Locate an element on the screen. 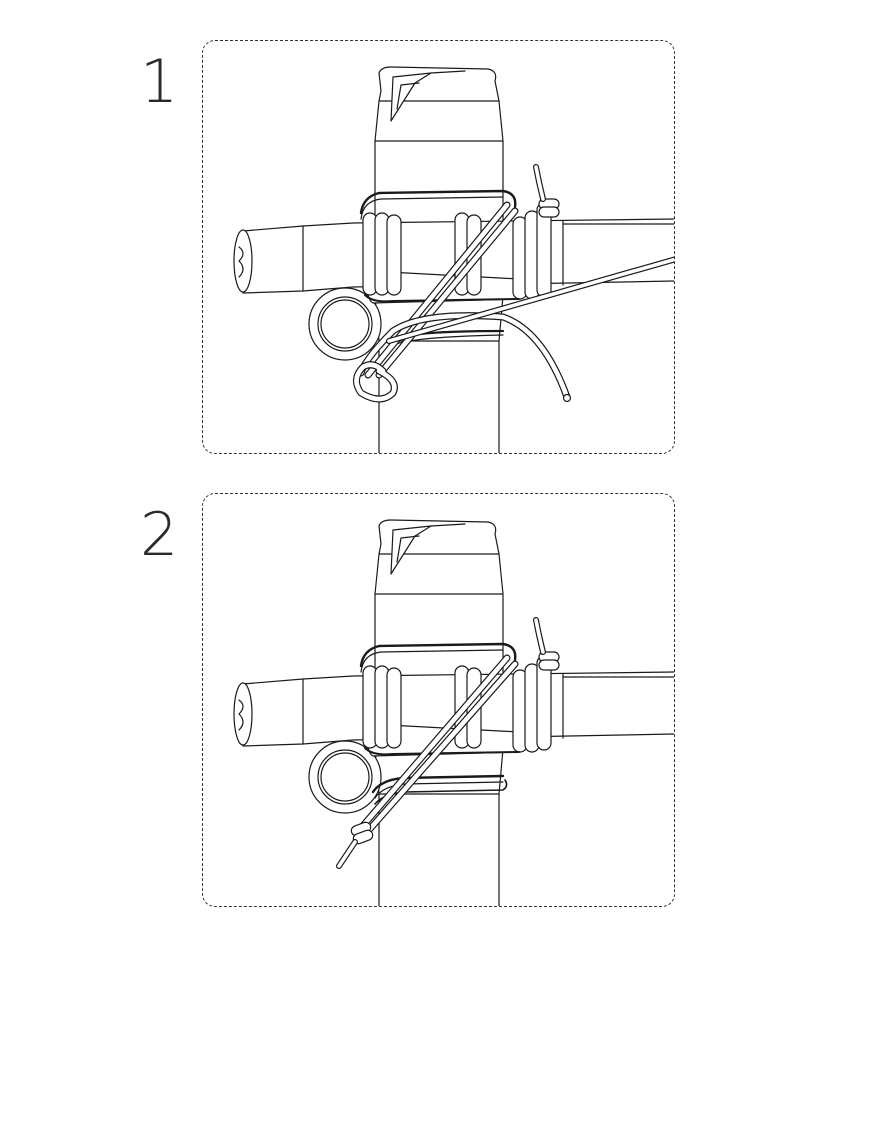 This screenshot has height=1141, width=885. step-number-2: 2 is located at coordinates (159, 535).